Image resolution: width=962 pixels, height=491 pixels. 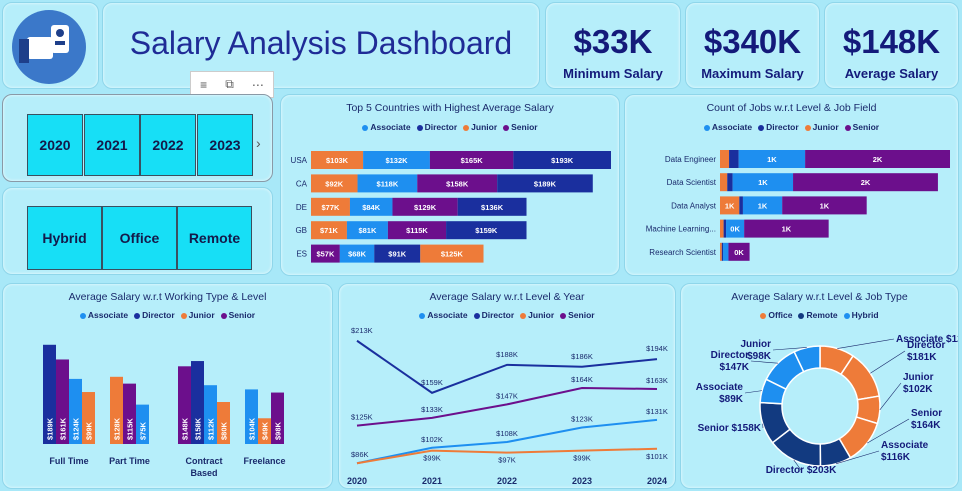 I want to click on data-label: $77K, so click(x=331, y=207).